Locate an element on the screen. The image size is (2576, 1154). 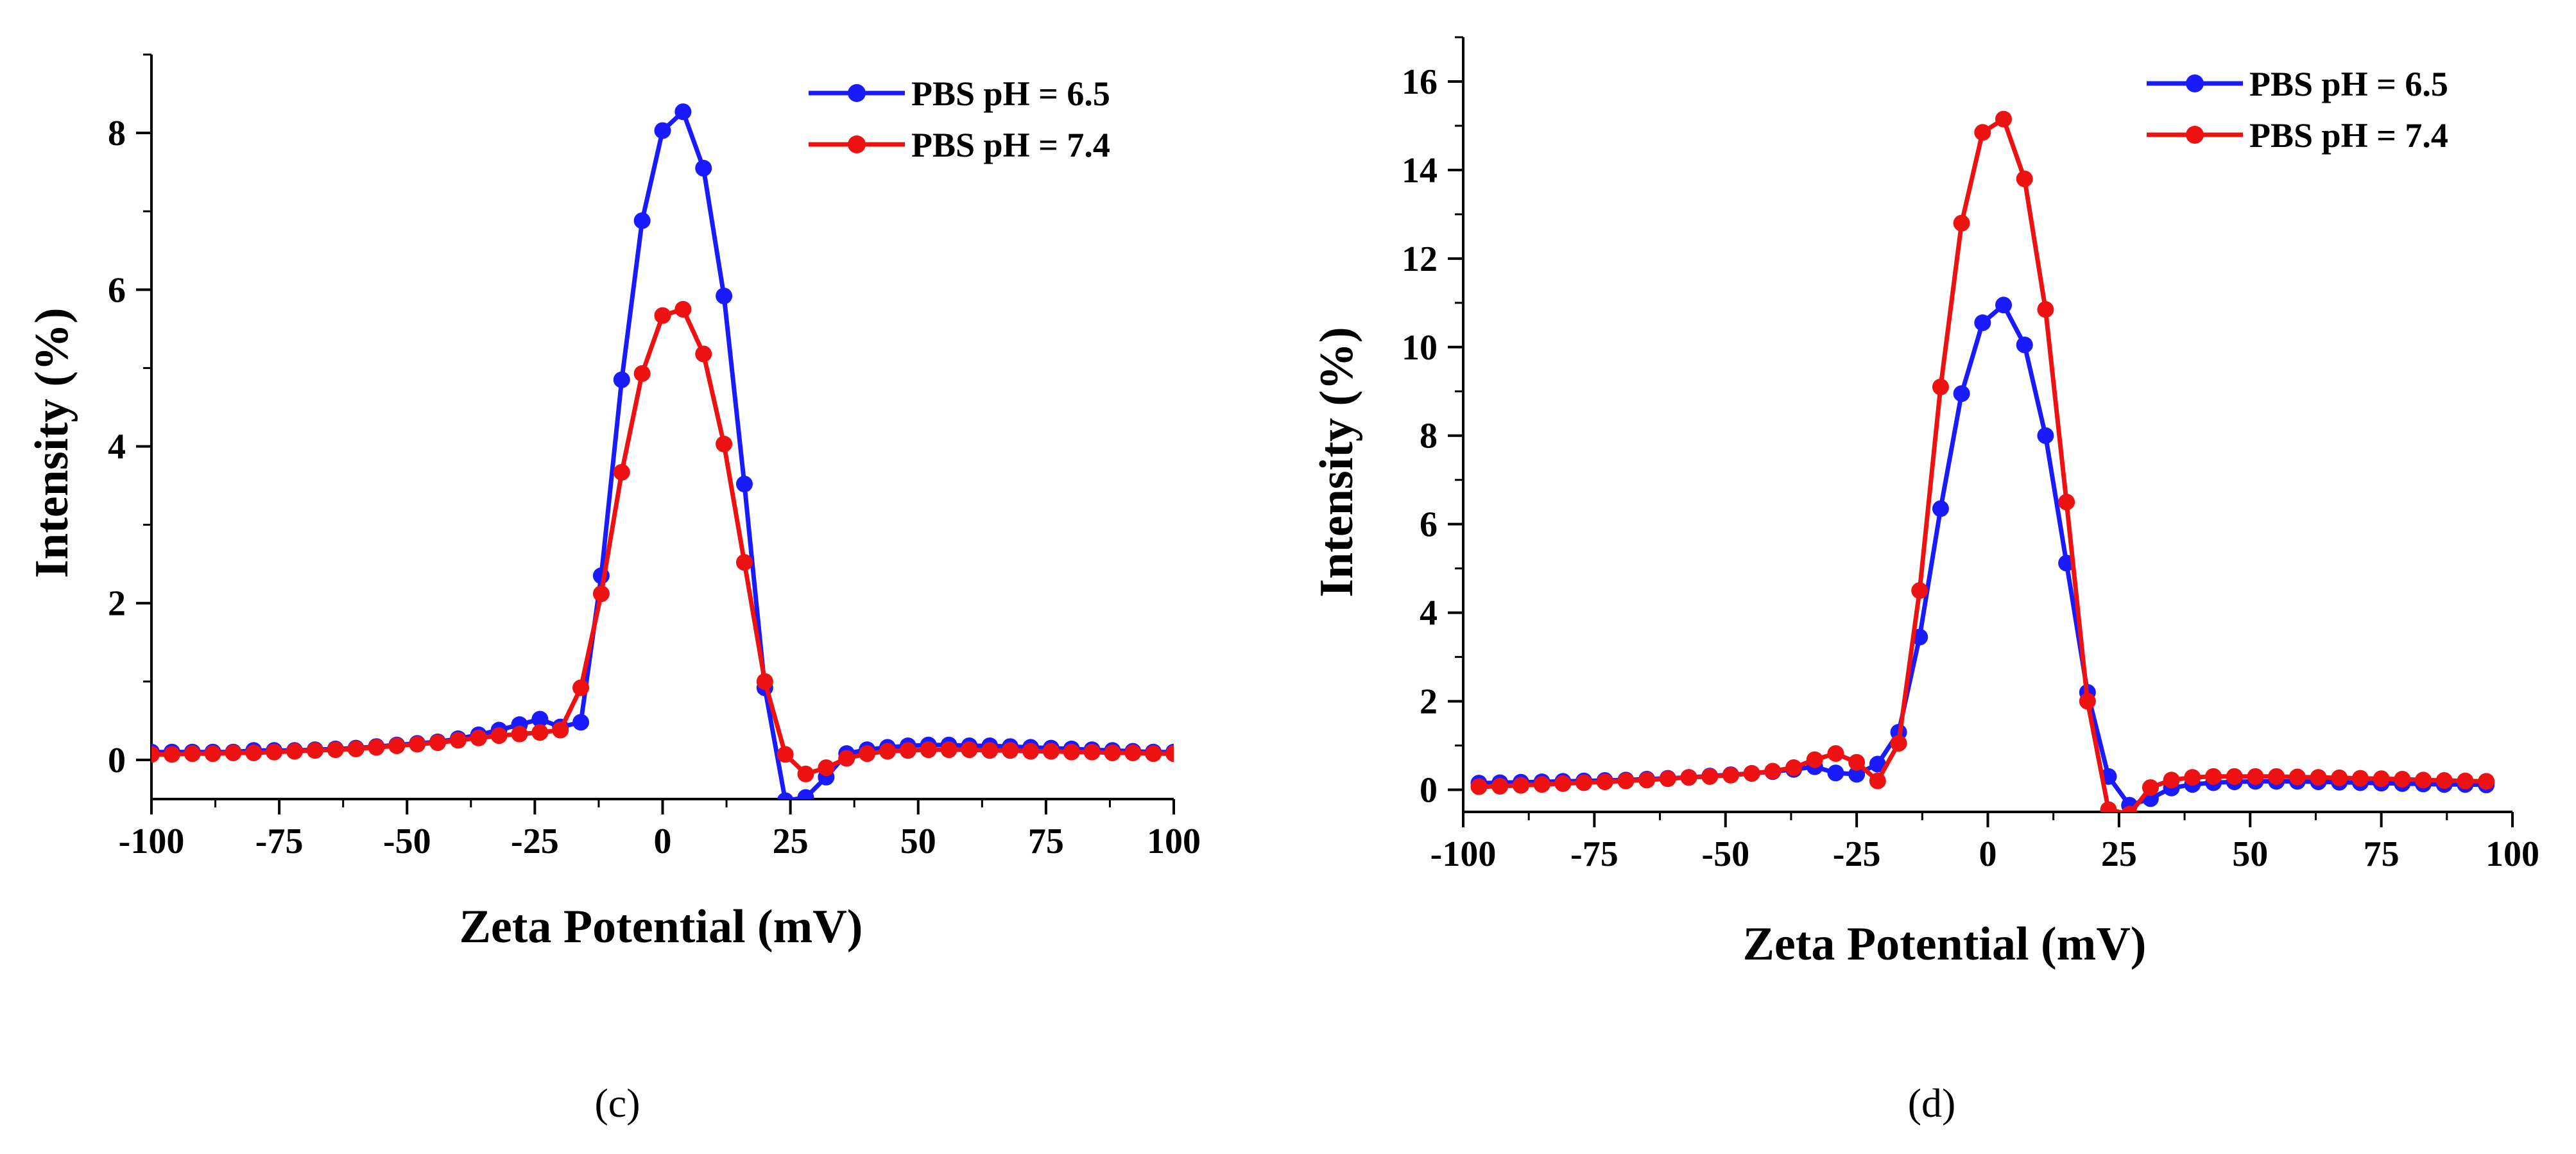
chart-c-x-tick-label: -25 is located at coordinates (535, 841).